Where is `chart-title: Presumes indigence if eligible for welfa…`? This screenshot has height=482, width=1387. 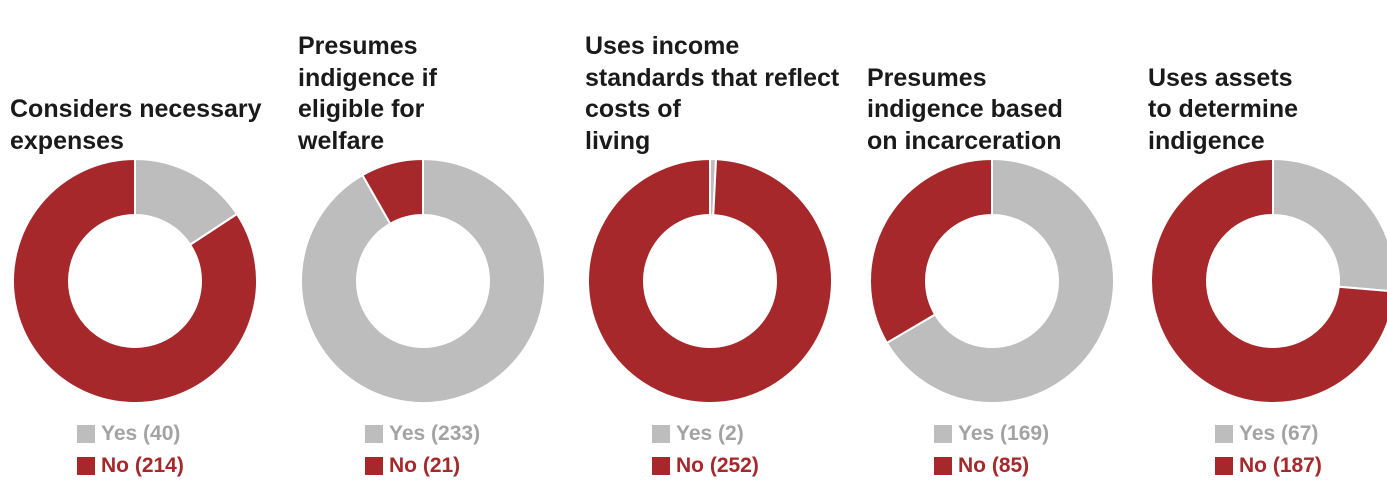 chart-title: Presumes indigence if eligible for welfa… is located at coordinates (367, 93).